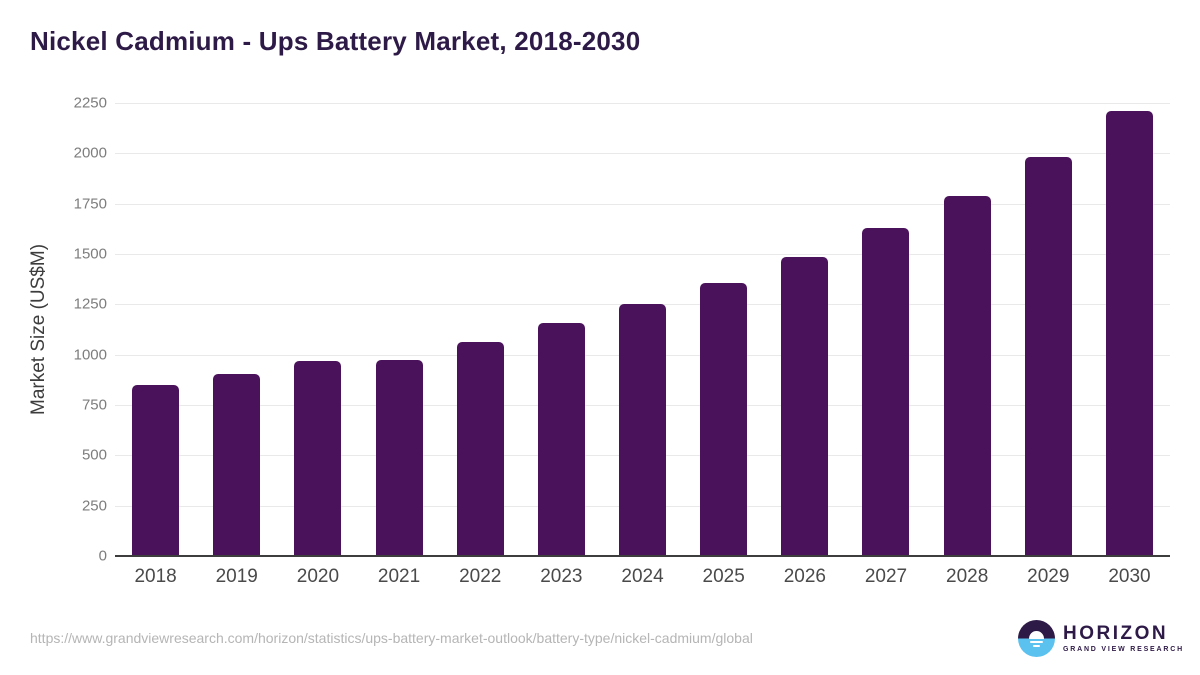 This screenshot has height=675, width=1200. Describe the element at coordinates (561, 439) in the screenshot. I see `bar-2023` at that location.